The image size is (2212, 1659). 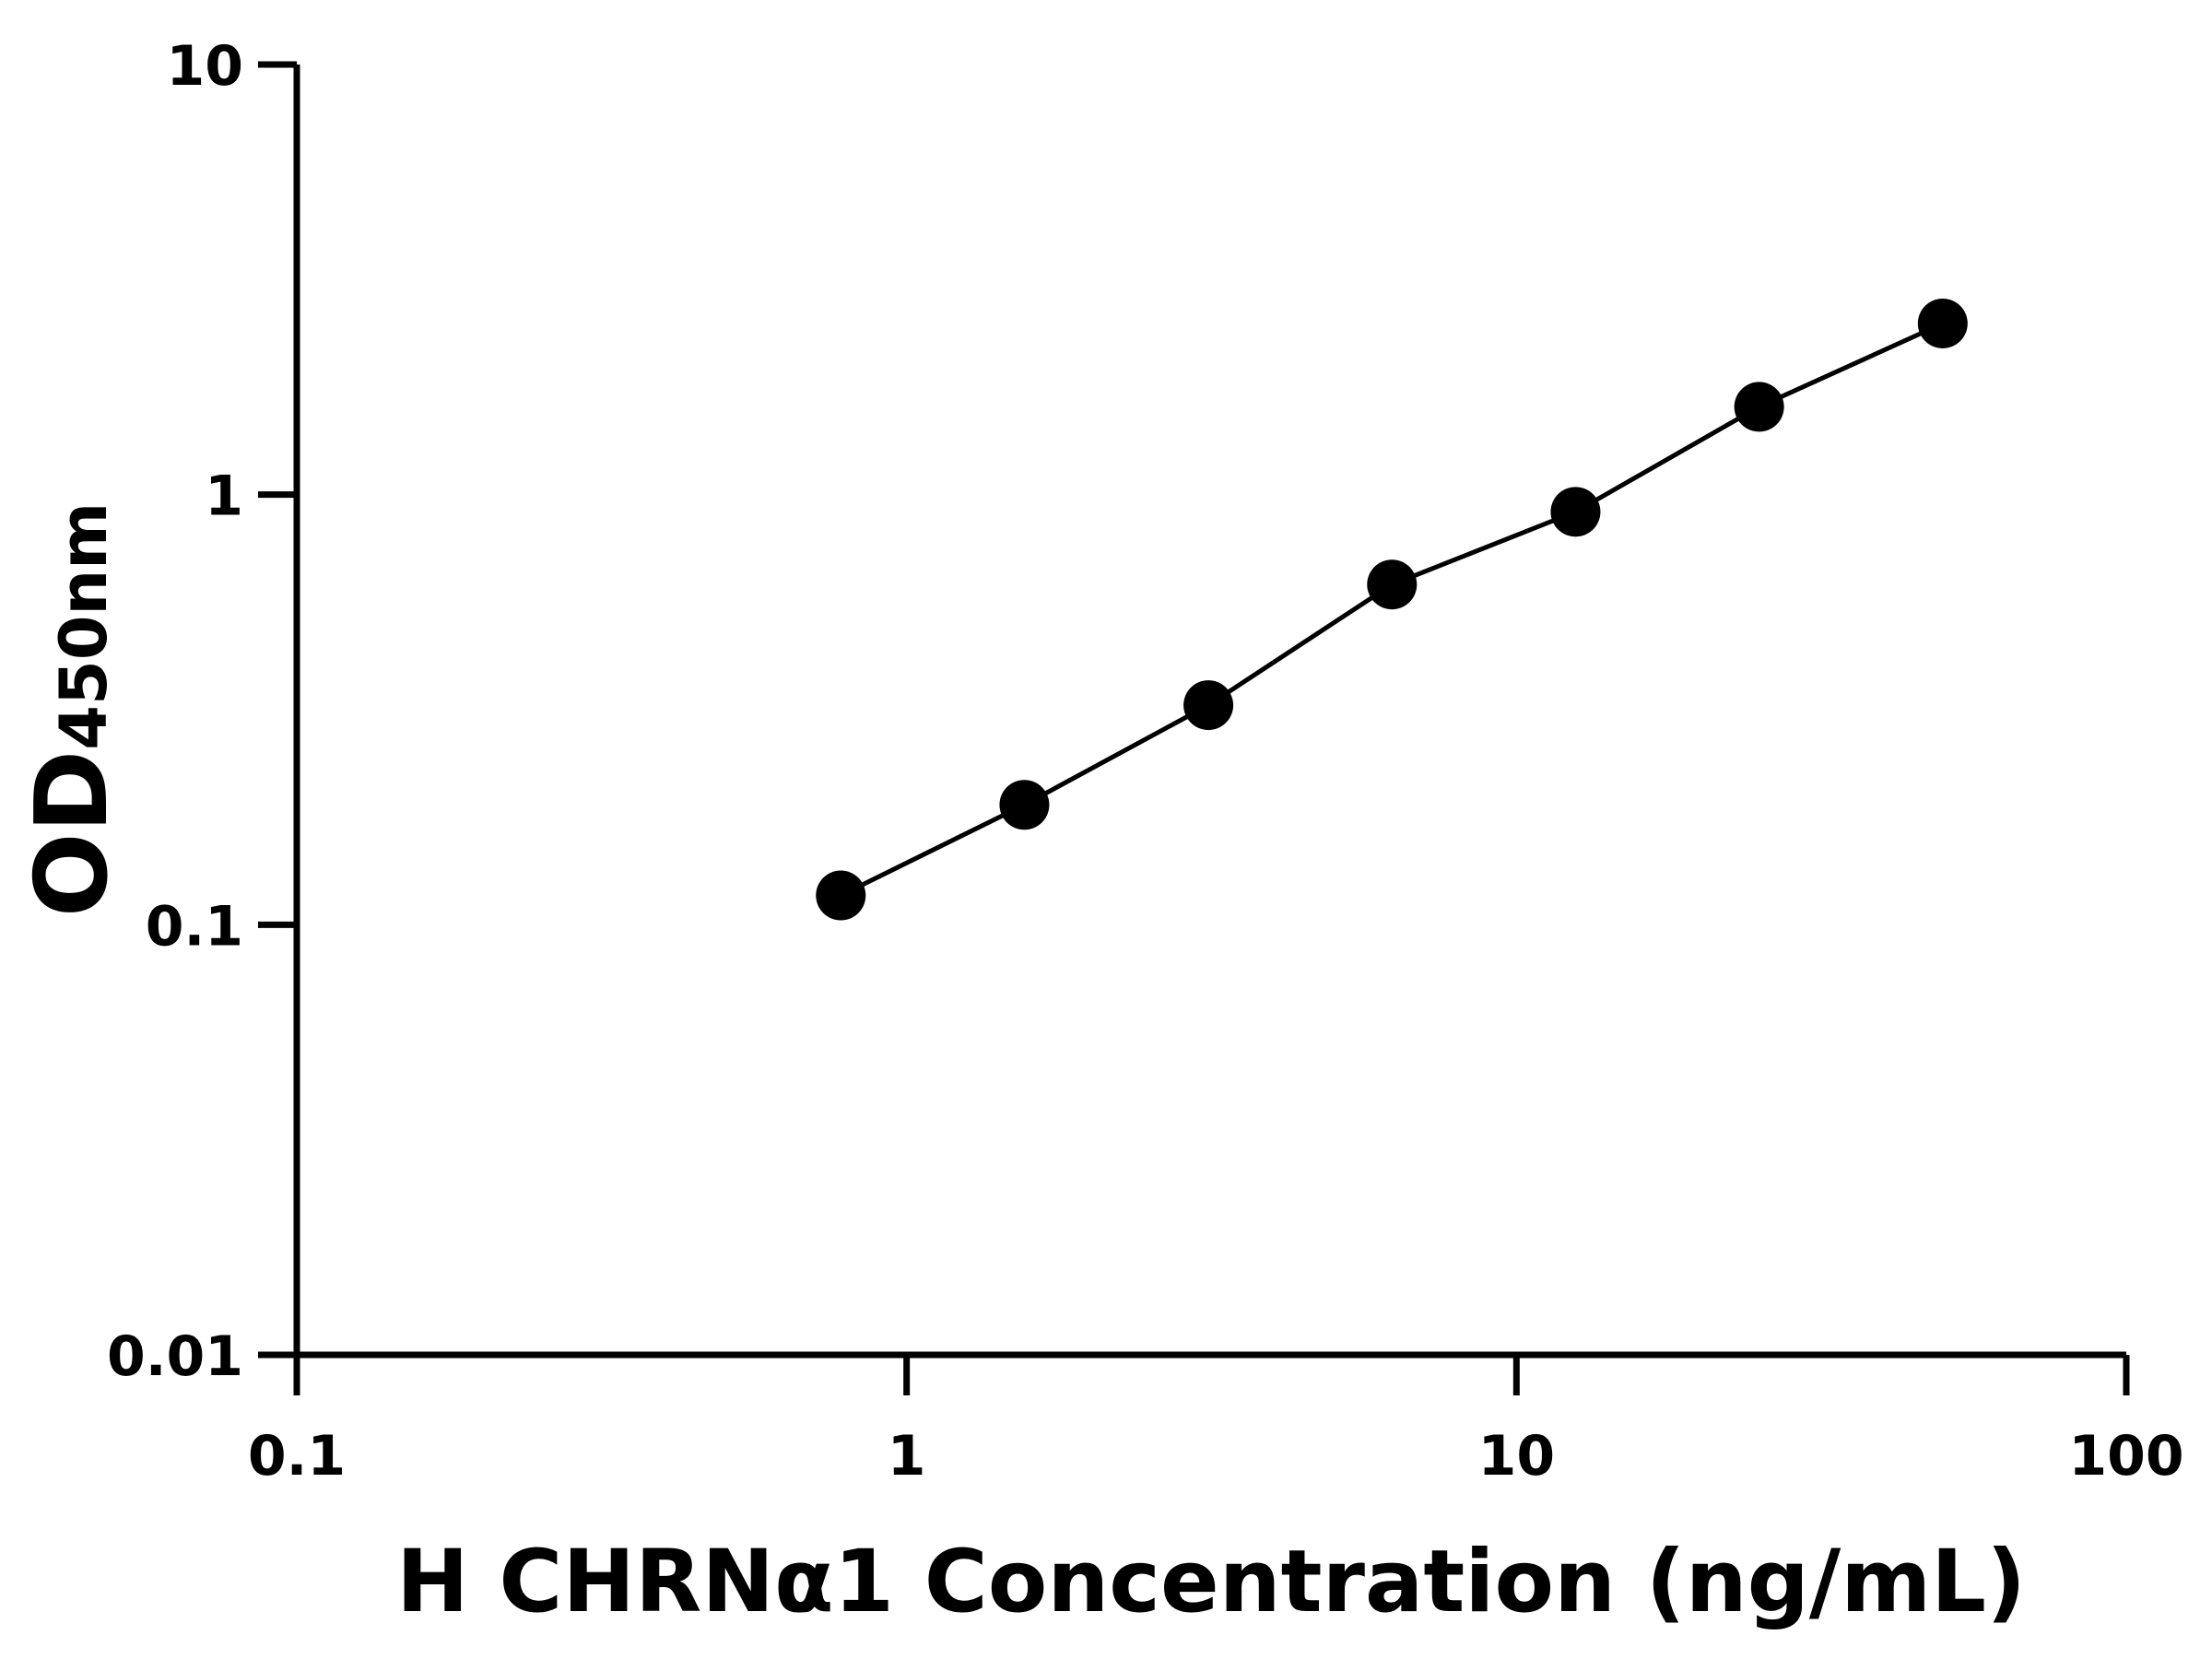 I want to click on y-tick-label: 0.1, so click(x=194, y=926).